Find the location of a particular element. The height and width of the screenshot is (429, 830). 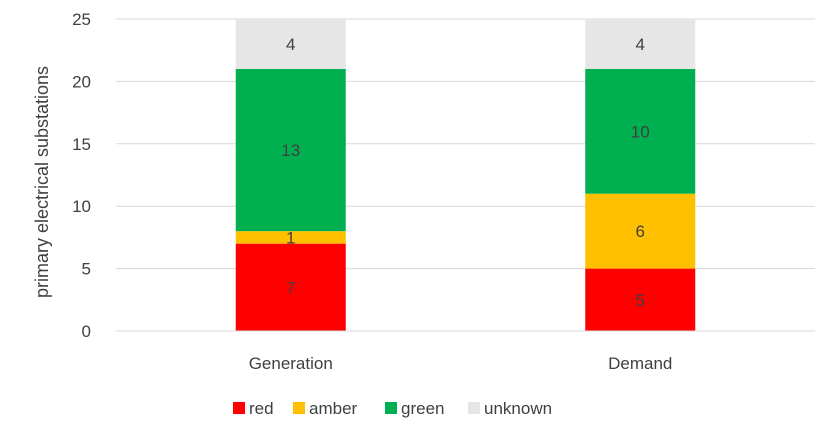

data-label-generation-green: 13 is located at coordinates (290, 150).